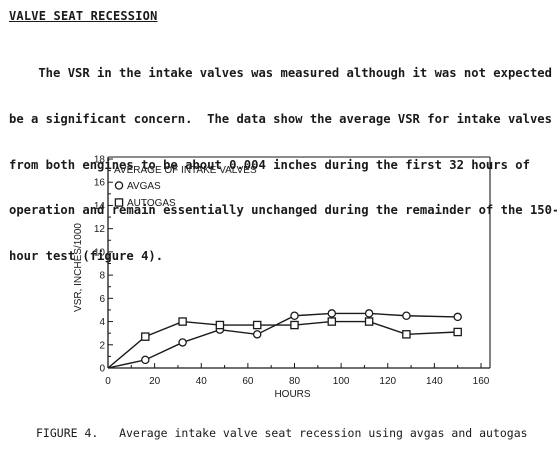 Image resolution: width=557 pixels, height=454 pixels. Describe the element at coordinates (102, 322) in the screenshot. I see `y-tick-label: 4` at that location.